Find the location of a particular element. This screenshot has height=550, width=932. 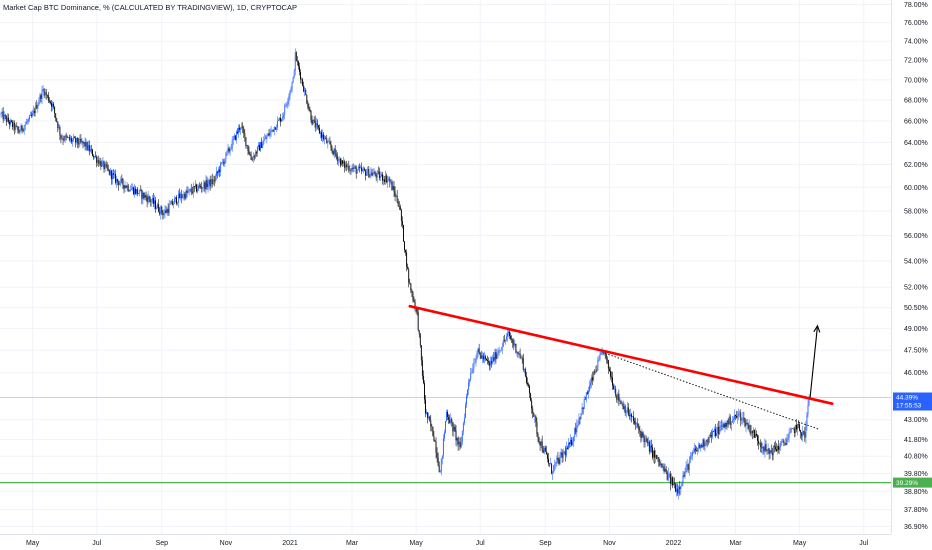

y-tick-label: 54.00% is located at coordinates (916, 261).